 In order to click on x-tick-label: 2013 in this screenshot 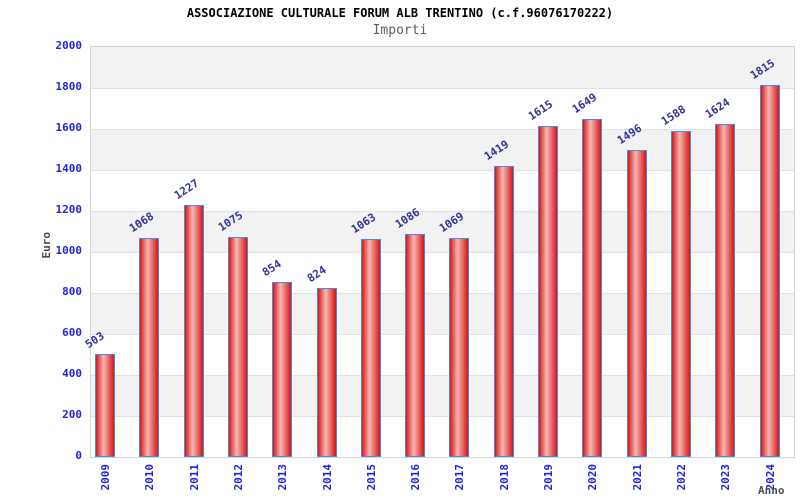, I will do `click(283, 477)`.